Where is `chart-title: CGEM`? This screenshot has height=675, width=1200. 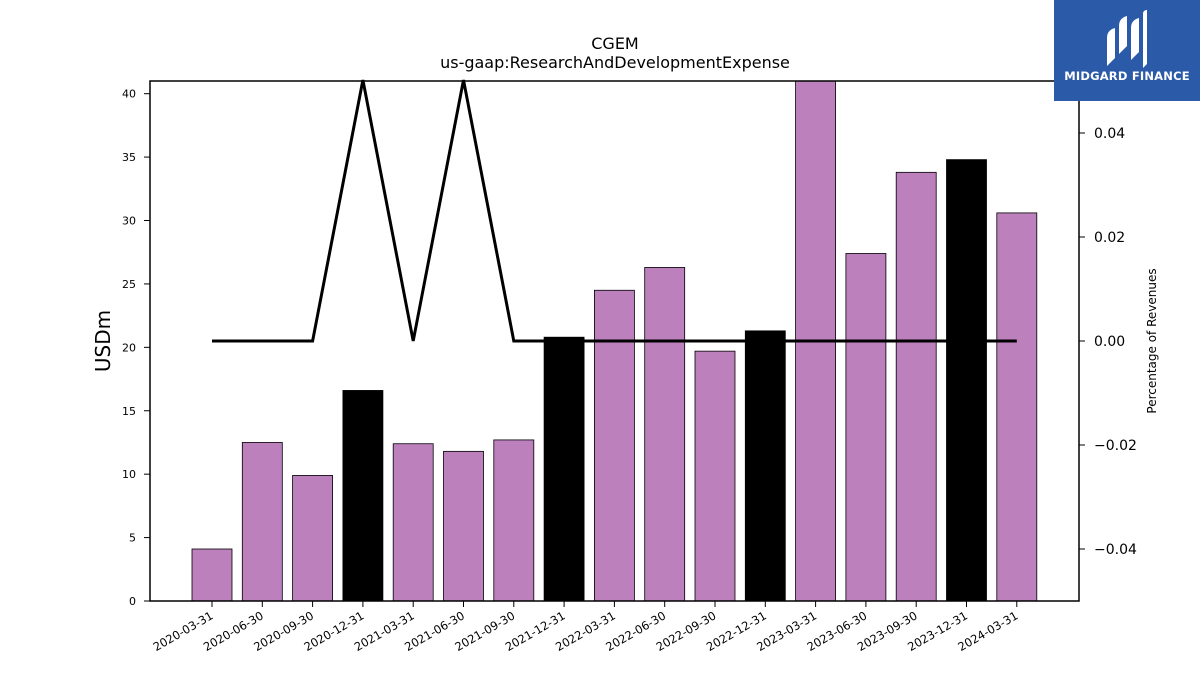
chart-title: CGEM is located at coordinates (614, 43).